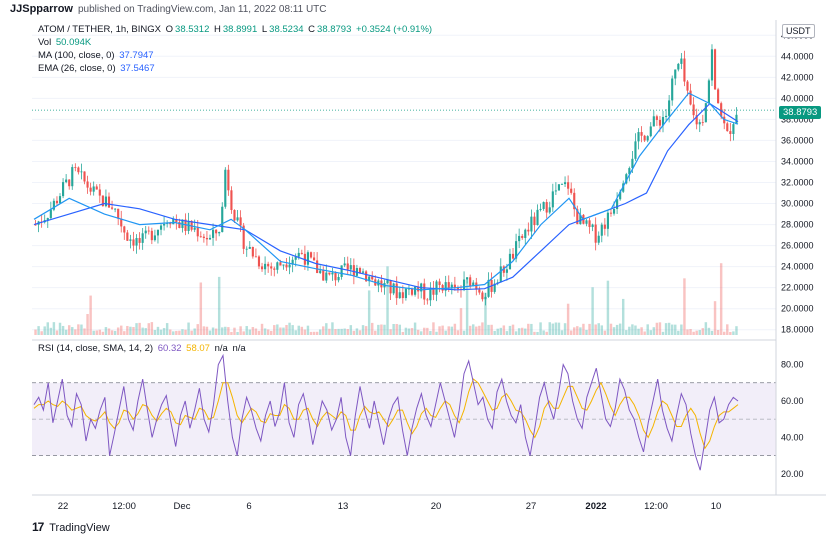 The image size is (826, 539). Describe the element at coordinates (99, 29) in the screenshot. I see `symbol-label: ATOM / TETHER, 1h, BINGX` at that location.